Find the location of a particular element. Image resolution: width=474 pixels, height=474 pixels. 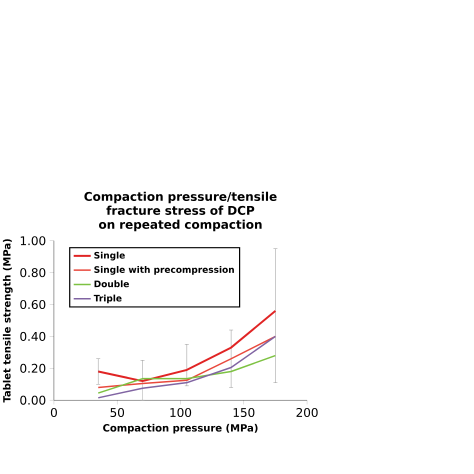

legend-label: Triple is located at coordinates (108, 299).